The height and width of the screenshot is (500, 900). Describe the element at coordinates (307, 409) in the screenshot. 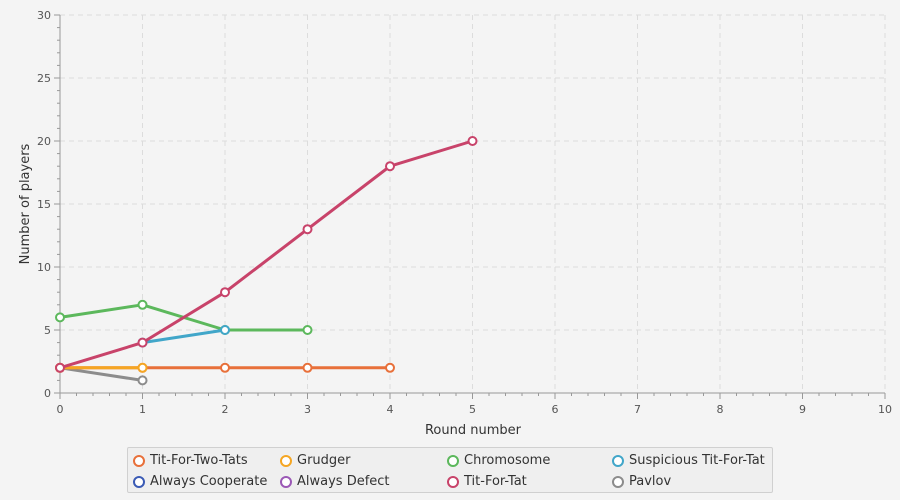

I see `x-tick-label: 3` at that location.